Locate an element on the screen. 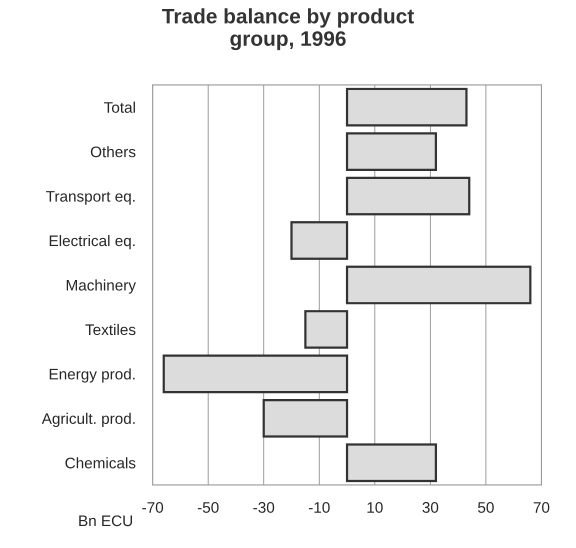 The height and width of the screenshot is (548, 576). y-tick-label: Total is located at coordinates (119, 107).